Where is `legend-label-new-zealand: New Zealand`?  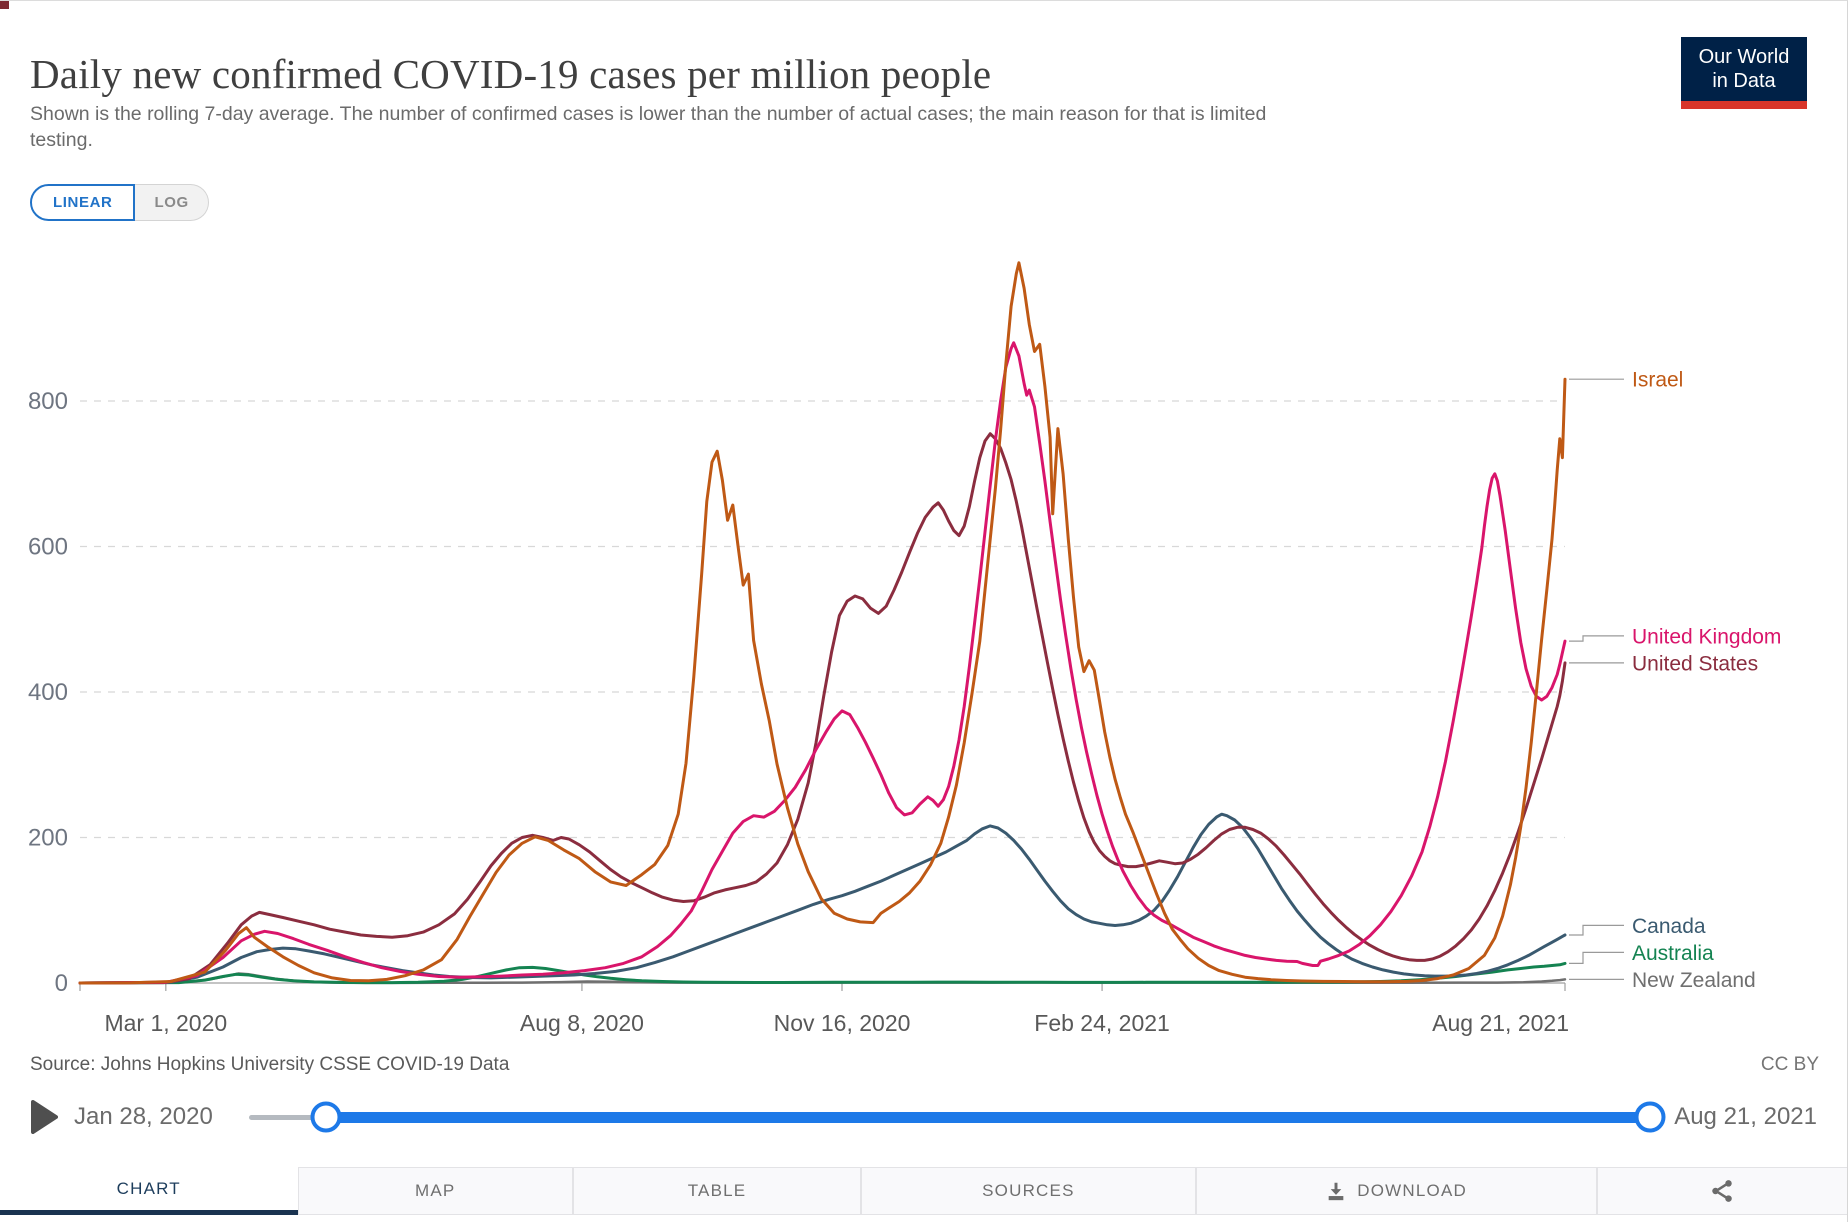
legend-label-new-zealand: New Zealand is located at coordinates (1694, 980).